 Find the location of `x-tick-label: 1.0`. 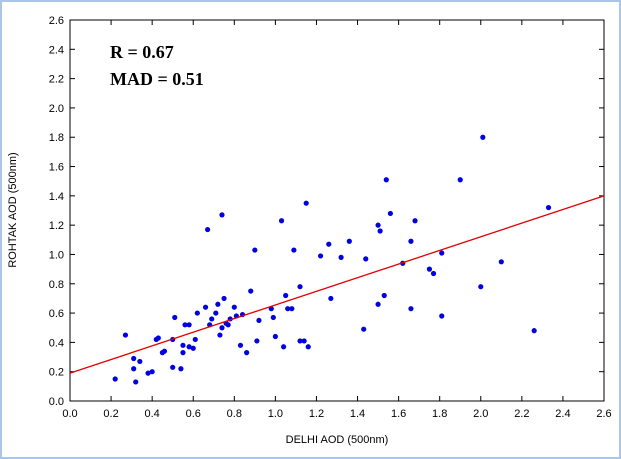

x-tick-label: 1.0 is located at coordinates (275, 414).